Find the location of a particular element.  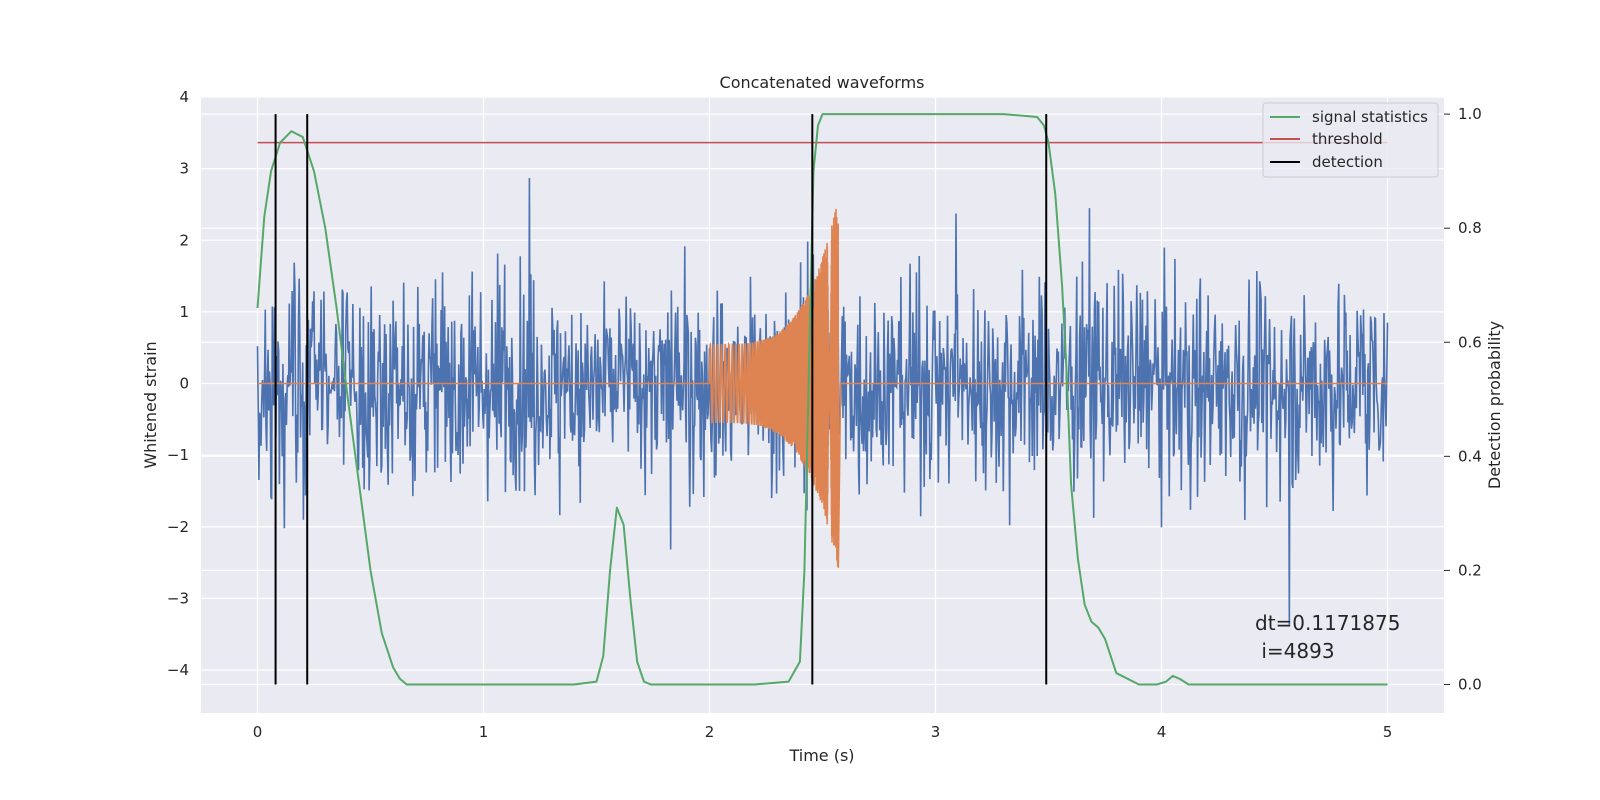

y-tick-label: −4 is located at coordinates (178, 670).